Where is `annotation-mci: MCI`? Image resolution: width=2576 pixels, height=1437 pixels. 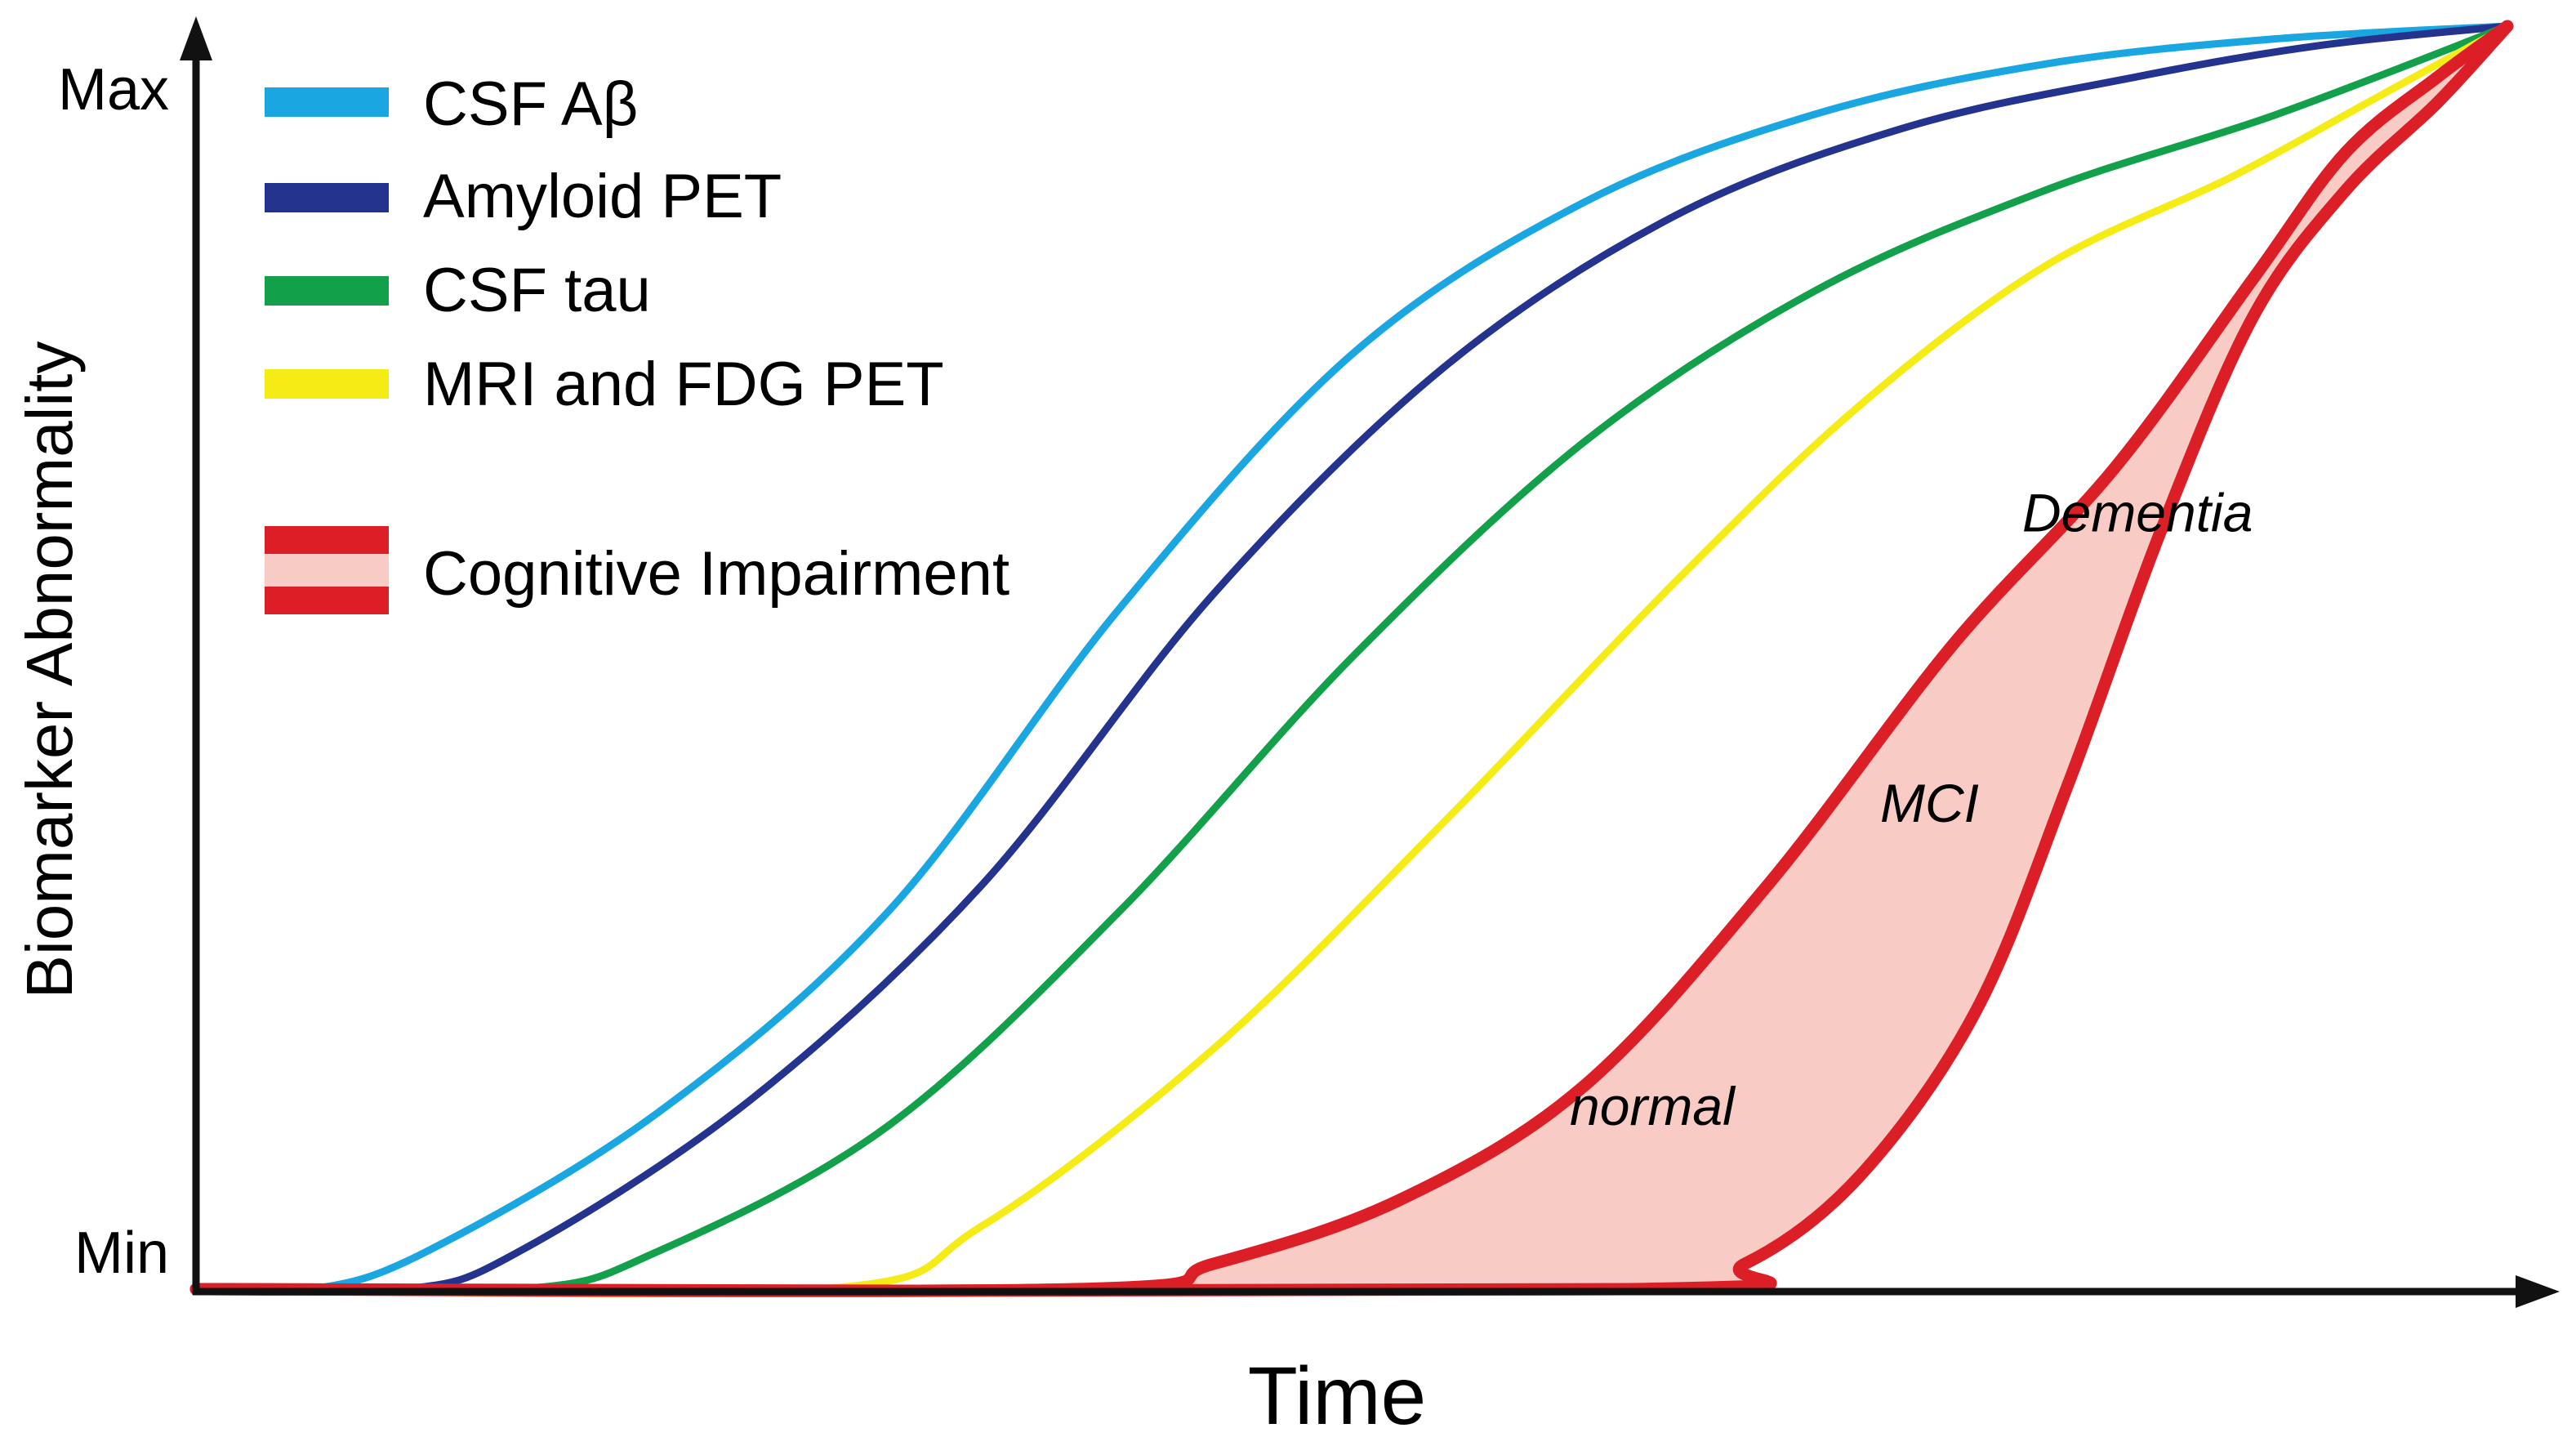 annotation-mci: MCI is located at coordinates (1929, 803).